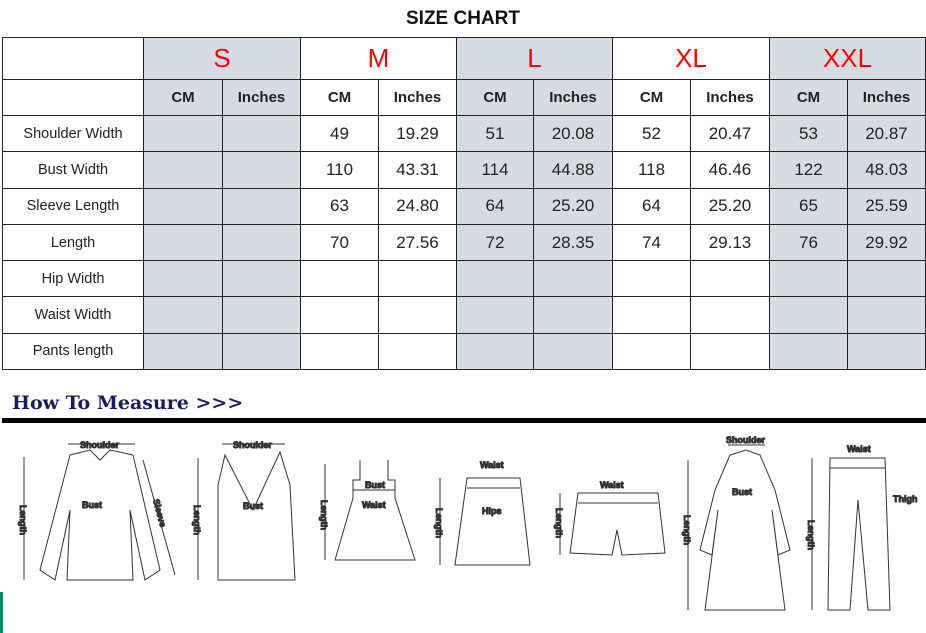  I want to click on table-cell: 20.47, so click(730, 133).